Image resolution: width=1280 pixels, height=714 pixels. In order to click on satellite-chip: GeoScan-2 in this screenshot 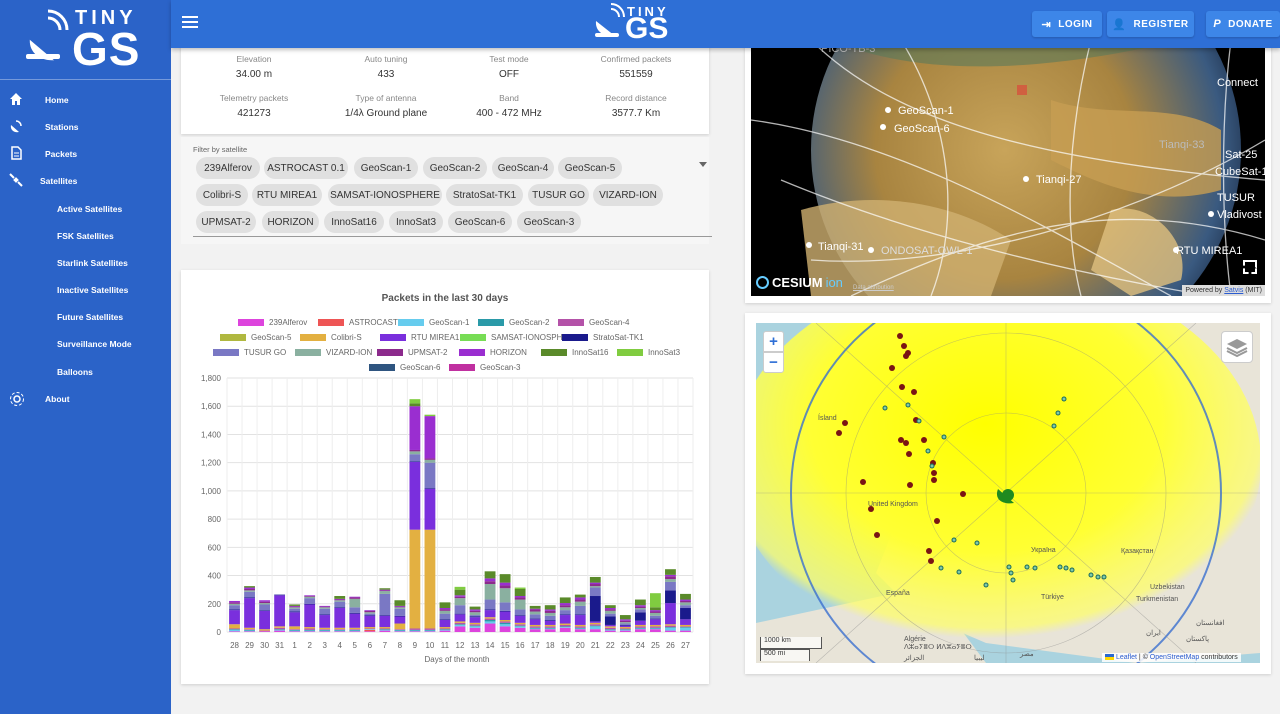, I will do `click(455, 168)`.